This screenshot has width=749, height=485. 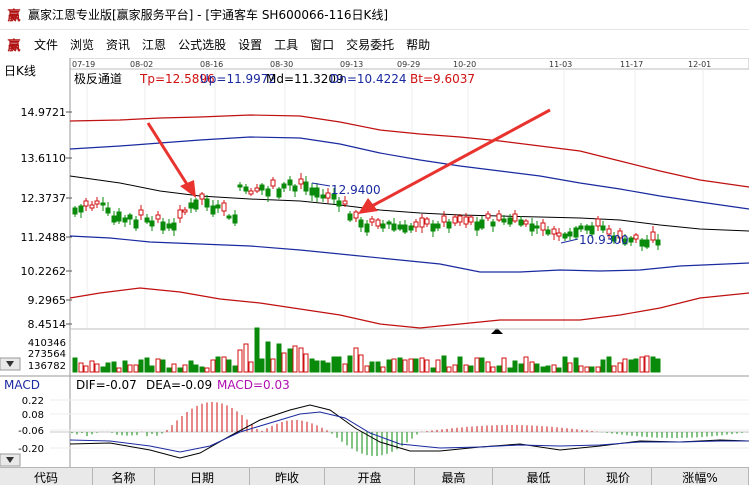 What do you see at coordinates (82, 44) in the screenshot?
I see `menu-browse: 浏览` at bounding box center [82, 44].